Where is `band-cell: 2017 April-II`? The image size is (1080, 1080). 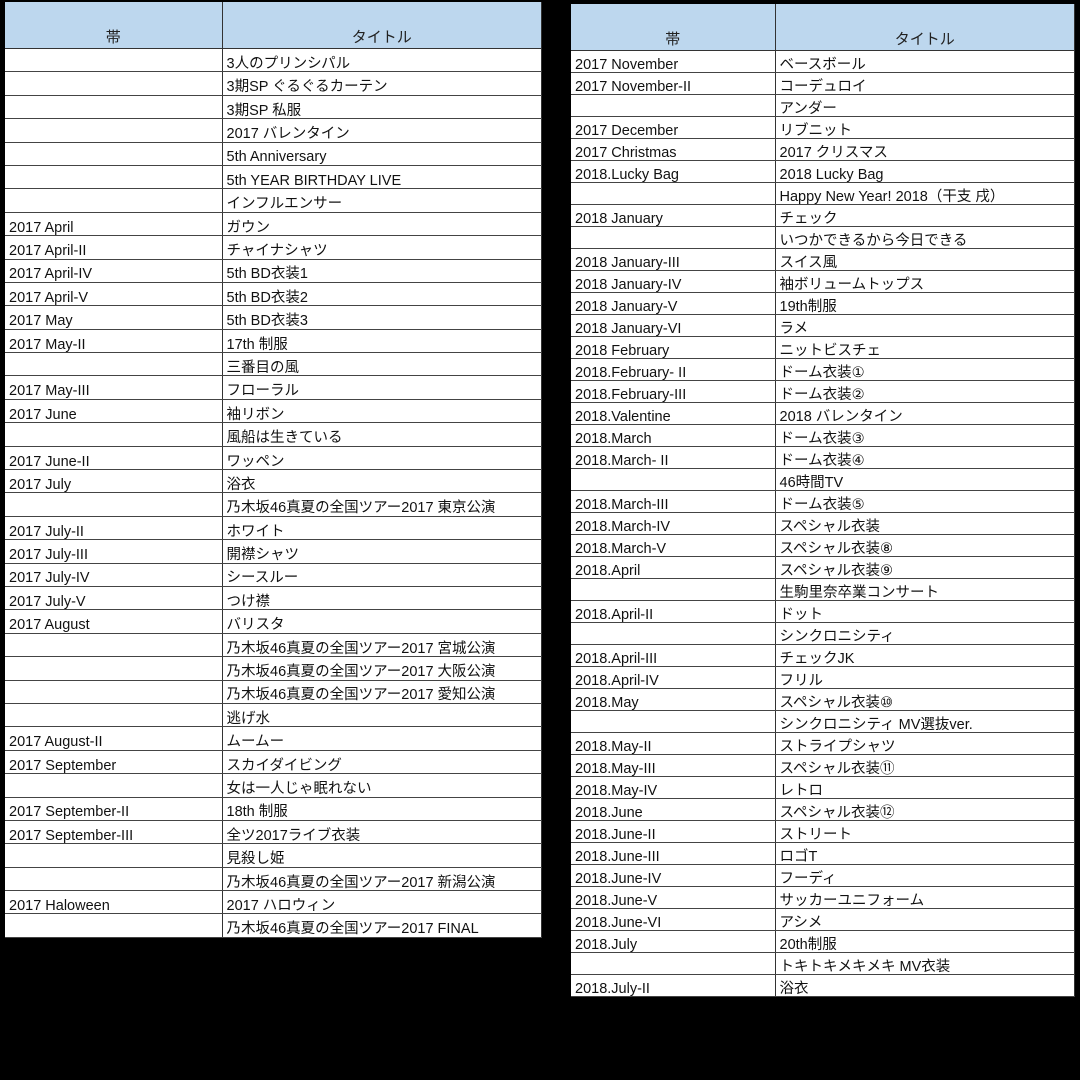 band-cell: 2017 April-II is located at coordinates (114, 247).